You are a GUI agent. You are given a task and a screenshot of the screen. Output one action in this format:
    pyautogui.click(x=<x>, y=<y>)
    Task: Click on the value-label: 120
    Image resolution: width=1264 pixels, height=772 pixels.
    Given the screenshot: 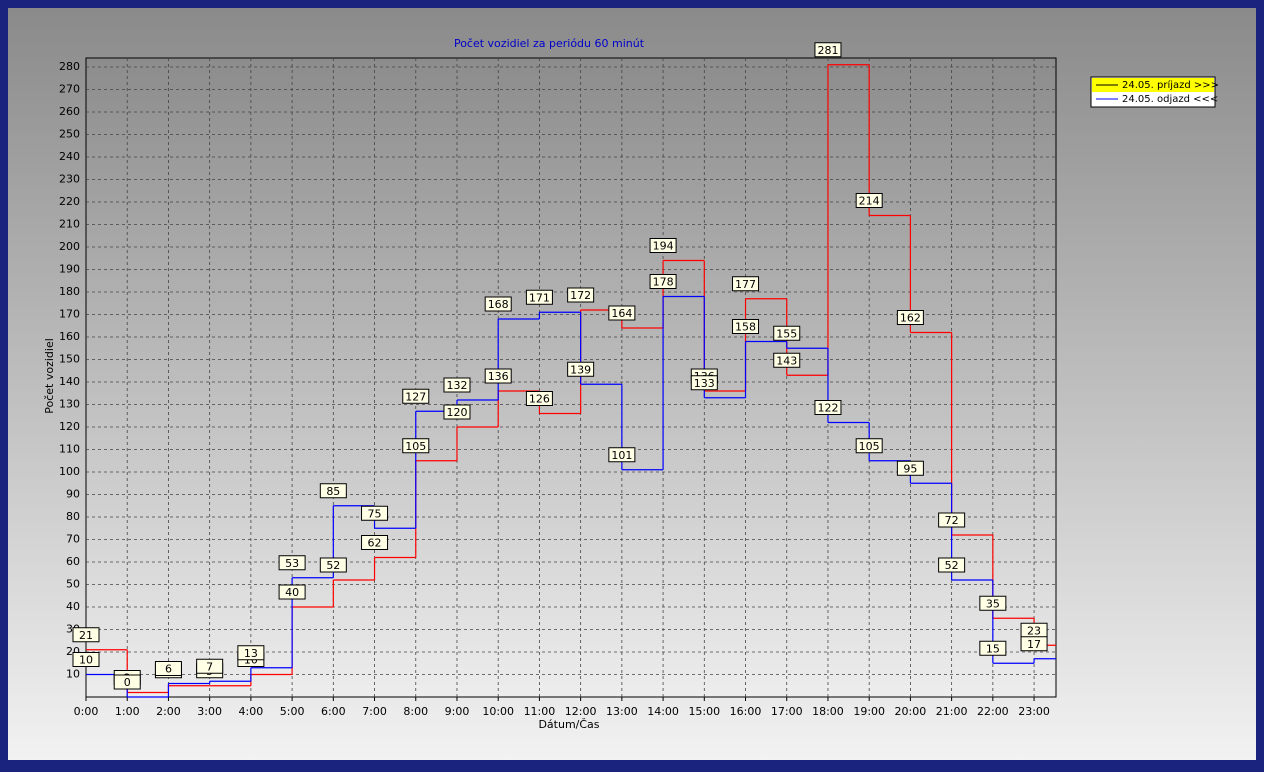 What is the action you would take?
    pyautogui.click(x=456, y=412)
    